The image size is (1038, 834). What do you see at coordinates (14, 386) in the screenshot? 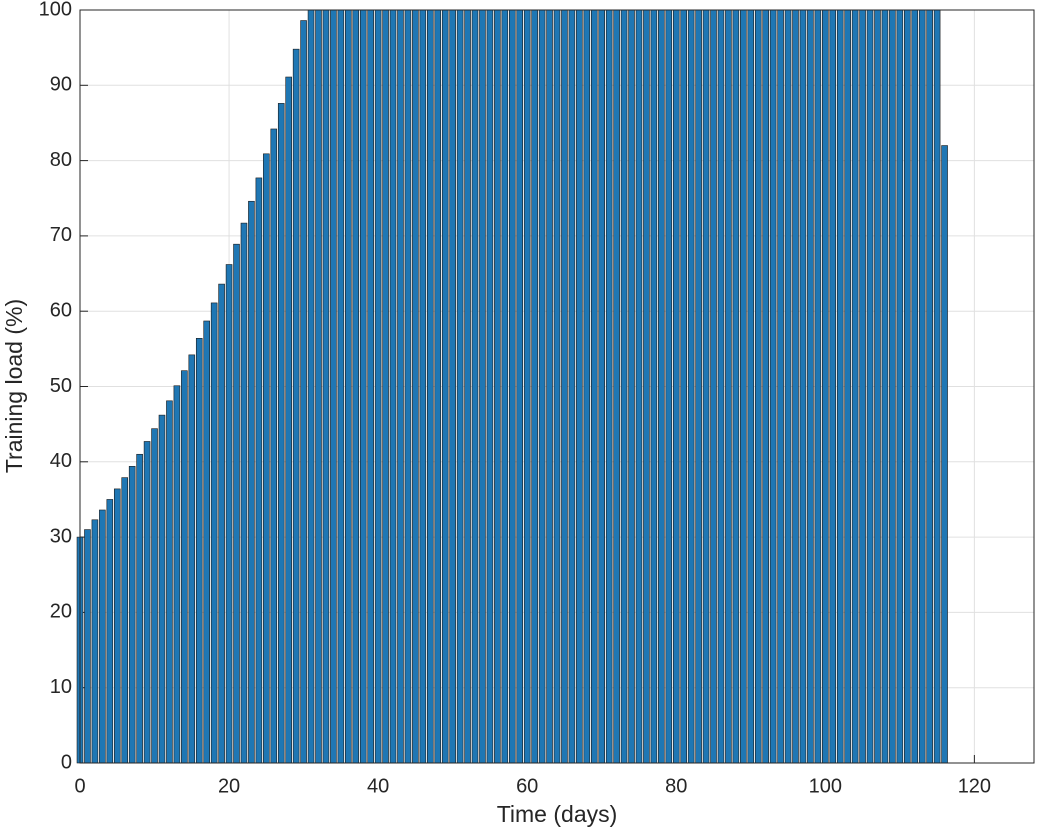
I see `y-axis-label: Training load (%)` at bounding box center [14, 386].